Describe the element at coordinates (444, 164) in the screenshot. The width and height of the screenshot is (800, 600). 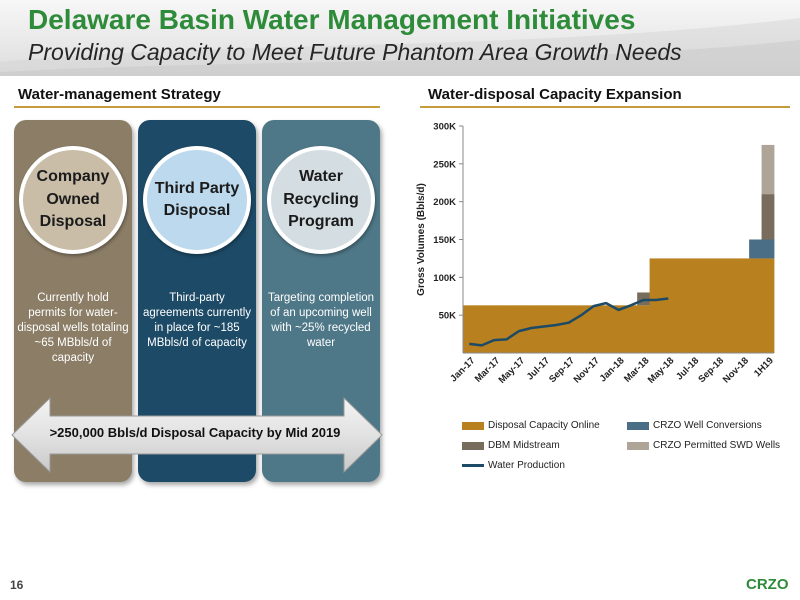
I see `y-tick-label: 250K` at that location.